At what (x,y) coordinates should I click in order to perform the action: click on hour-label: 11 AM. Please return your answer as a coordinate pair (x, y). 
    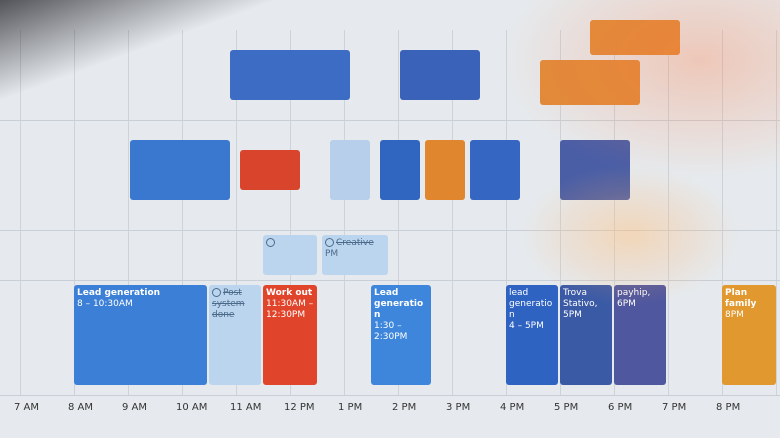
    Looking at the image, I should click on (246, 407).